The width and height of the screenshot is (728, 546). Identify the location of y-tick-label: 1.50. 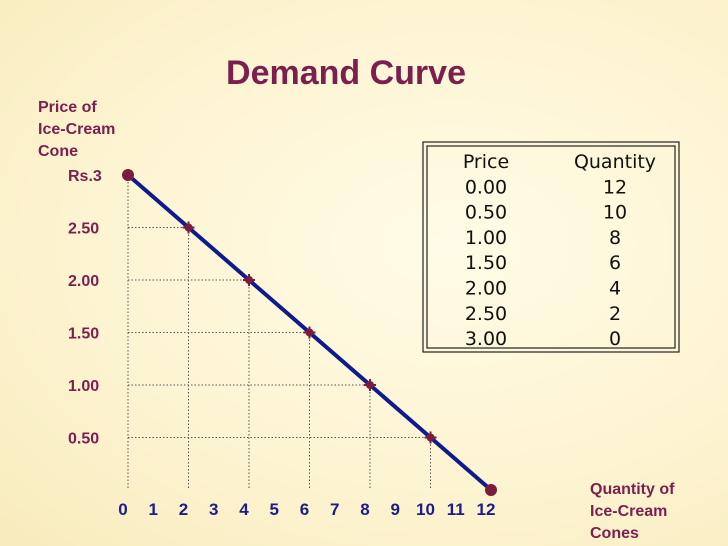
(83, 334).